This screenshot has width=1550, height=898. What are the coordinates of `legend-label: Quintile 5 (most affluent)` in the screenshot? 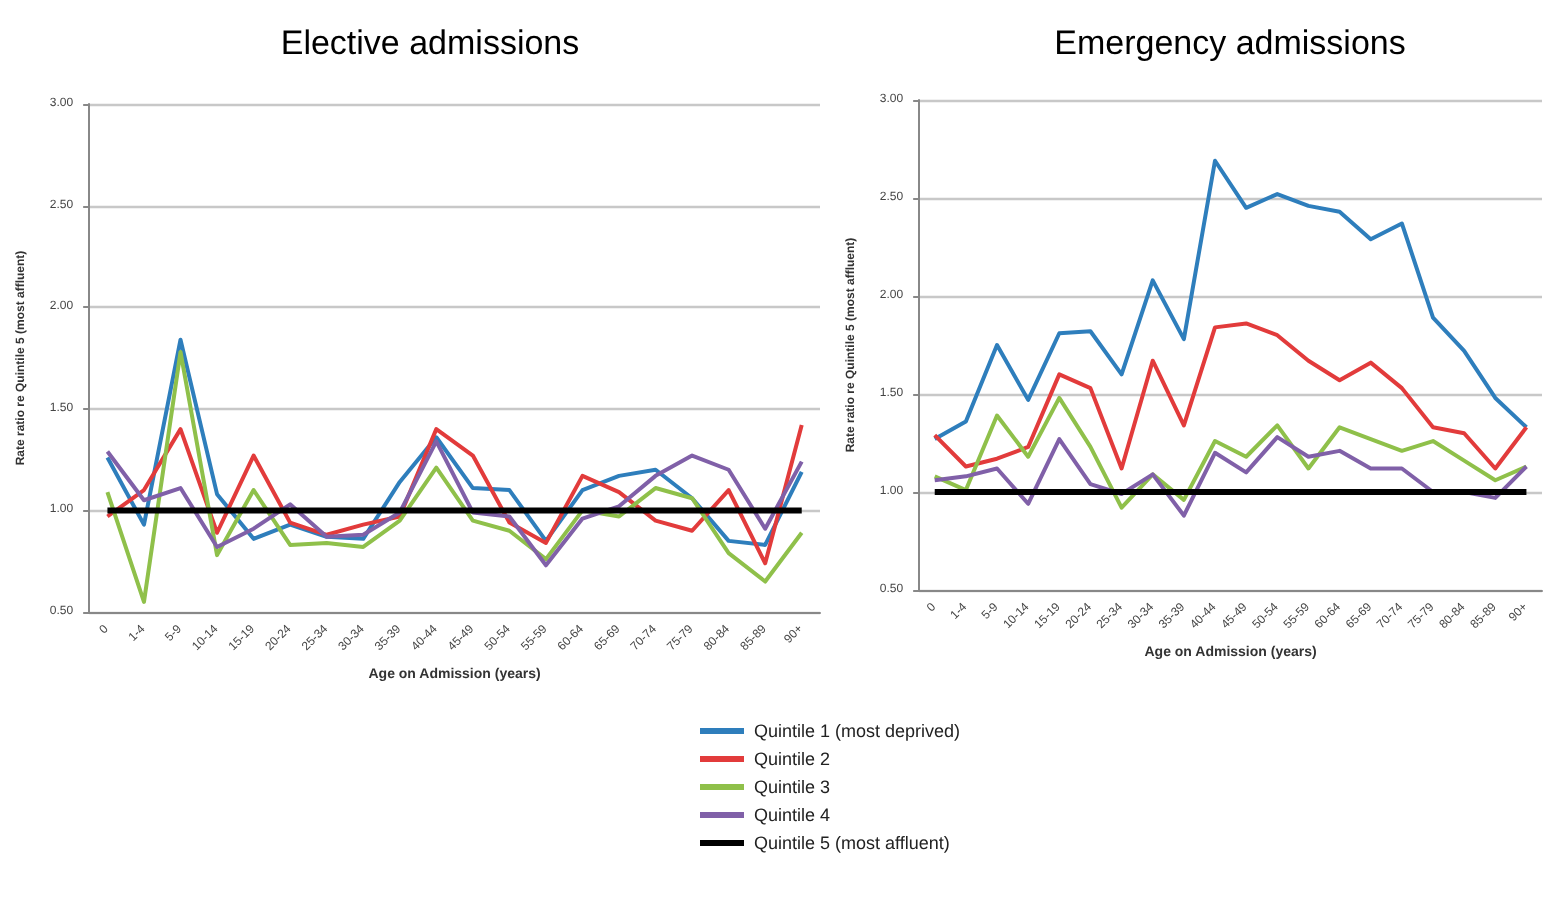 It's located at (852, 843).